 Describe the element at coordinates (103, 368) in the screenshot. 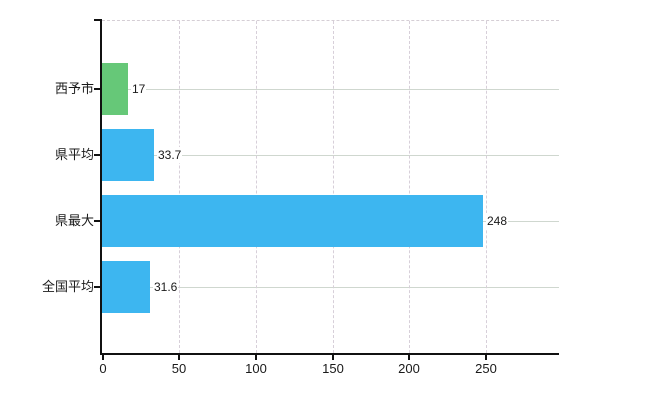

I see `x-axis-tick-label: 0` at that location.